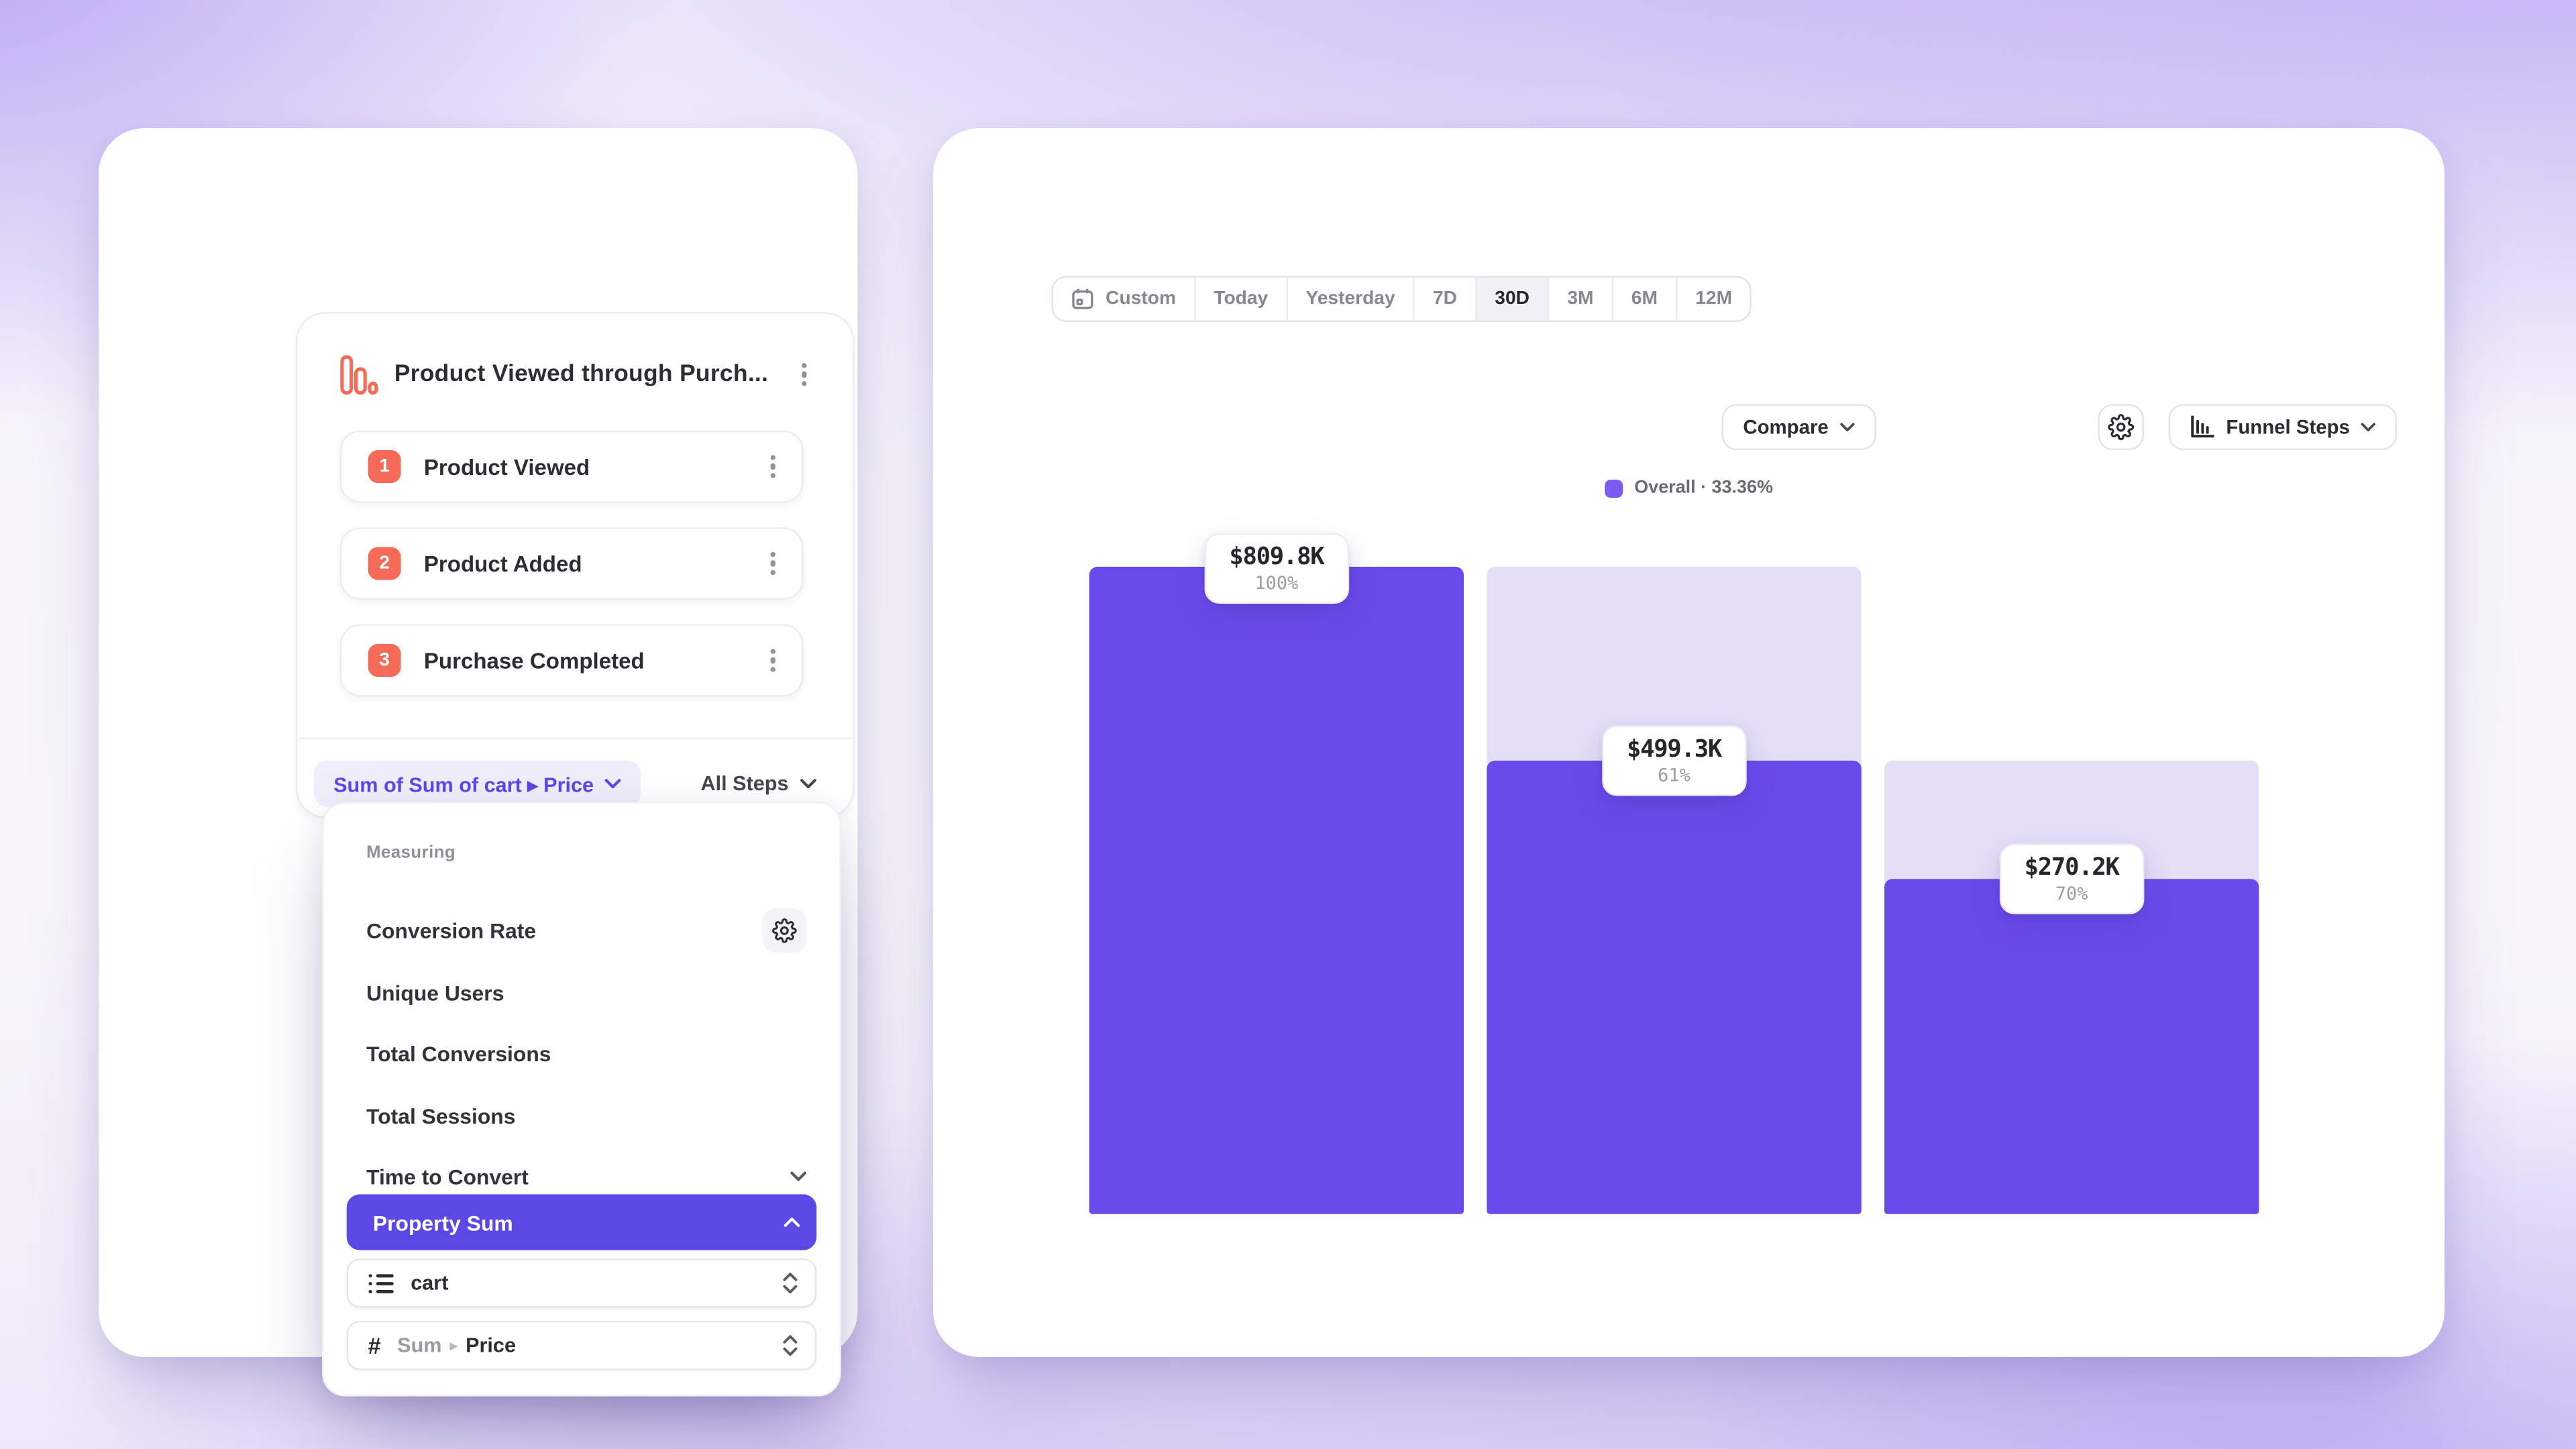  I want to click on measurement-dropdown-label: Sum of Sum of cart ▸ Price, so click(463, 784).